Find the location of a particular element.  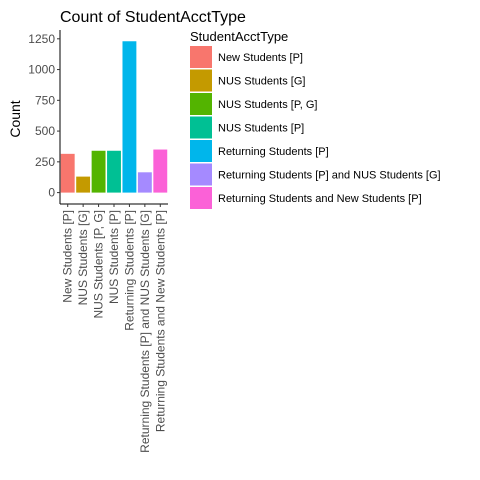

legend-label: NUS Students [G] is located at coordinates (261, 82).